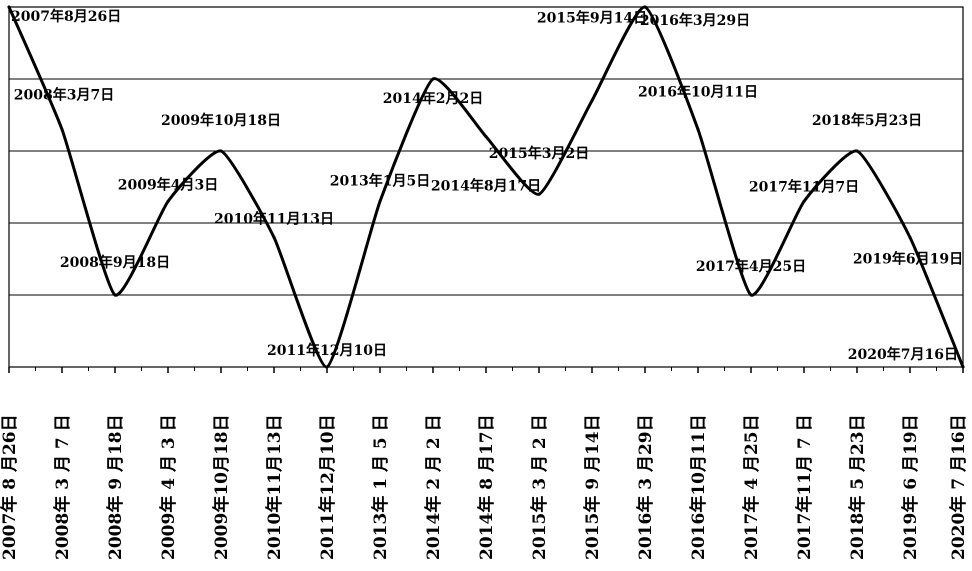 The image size is (972, 571). Describe the element at coordinates (115, 262) in the screenshot. I see `point-label: 2008年9月18日` at that location.